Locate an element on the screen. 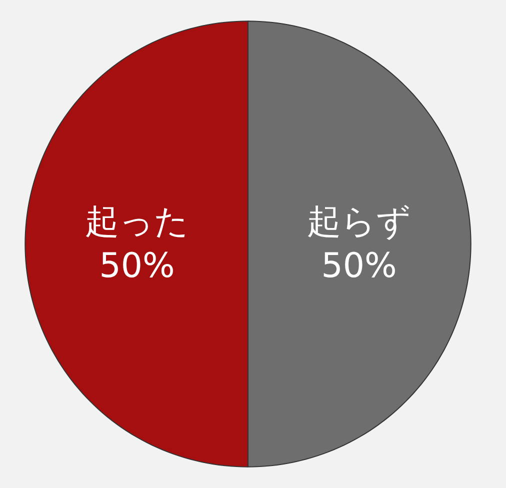  slice-label: 起らず is located at coordinates (359, 222).